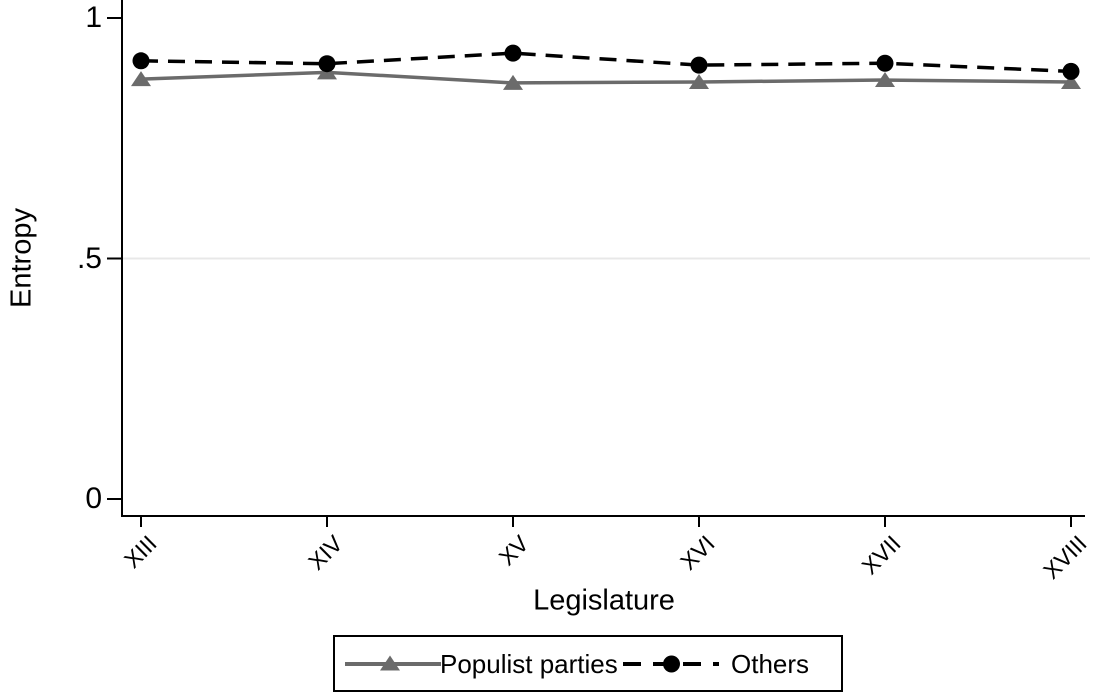  What do you see at coordinates (89, 258) in the screenshot?
I see `y-tick-label-05: .5` at bounding box center [89, 258].